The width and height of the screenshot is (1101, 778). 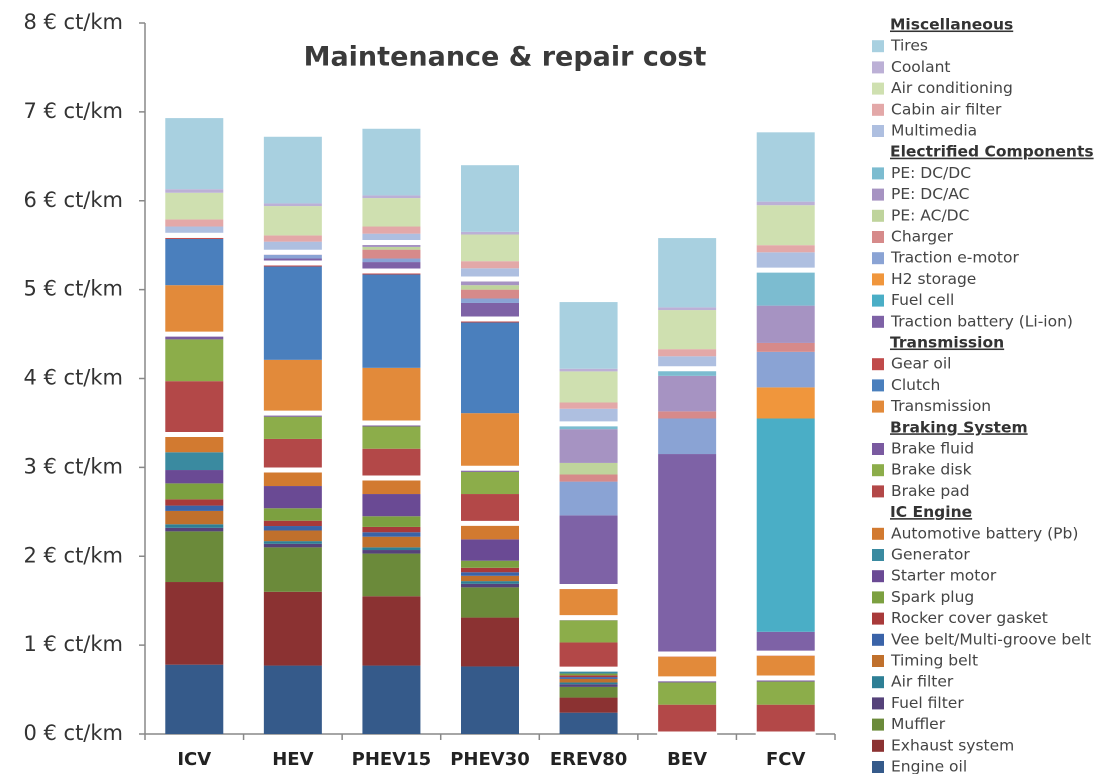 I want to click on legend-label: Air conditioning, so click(x=952, y=88).